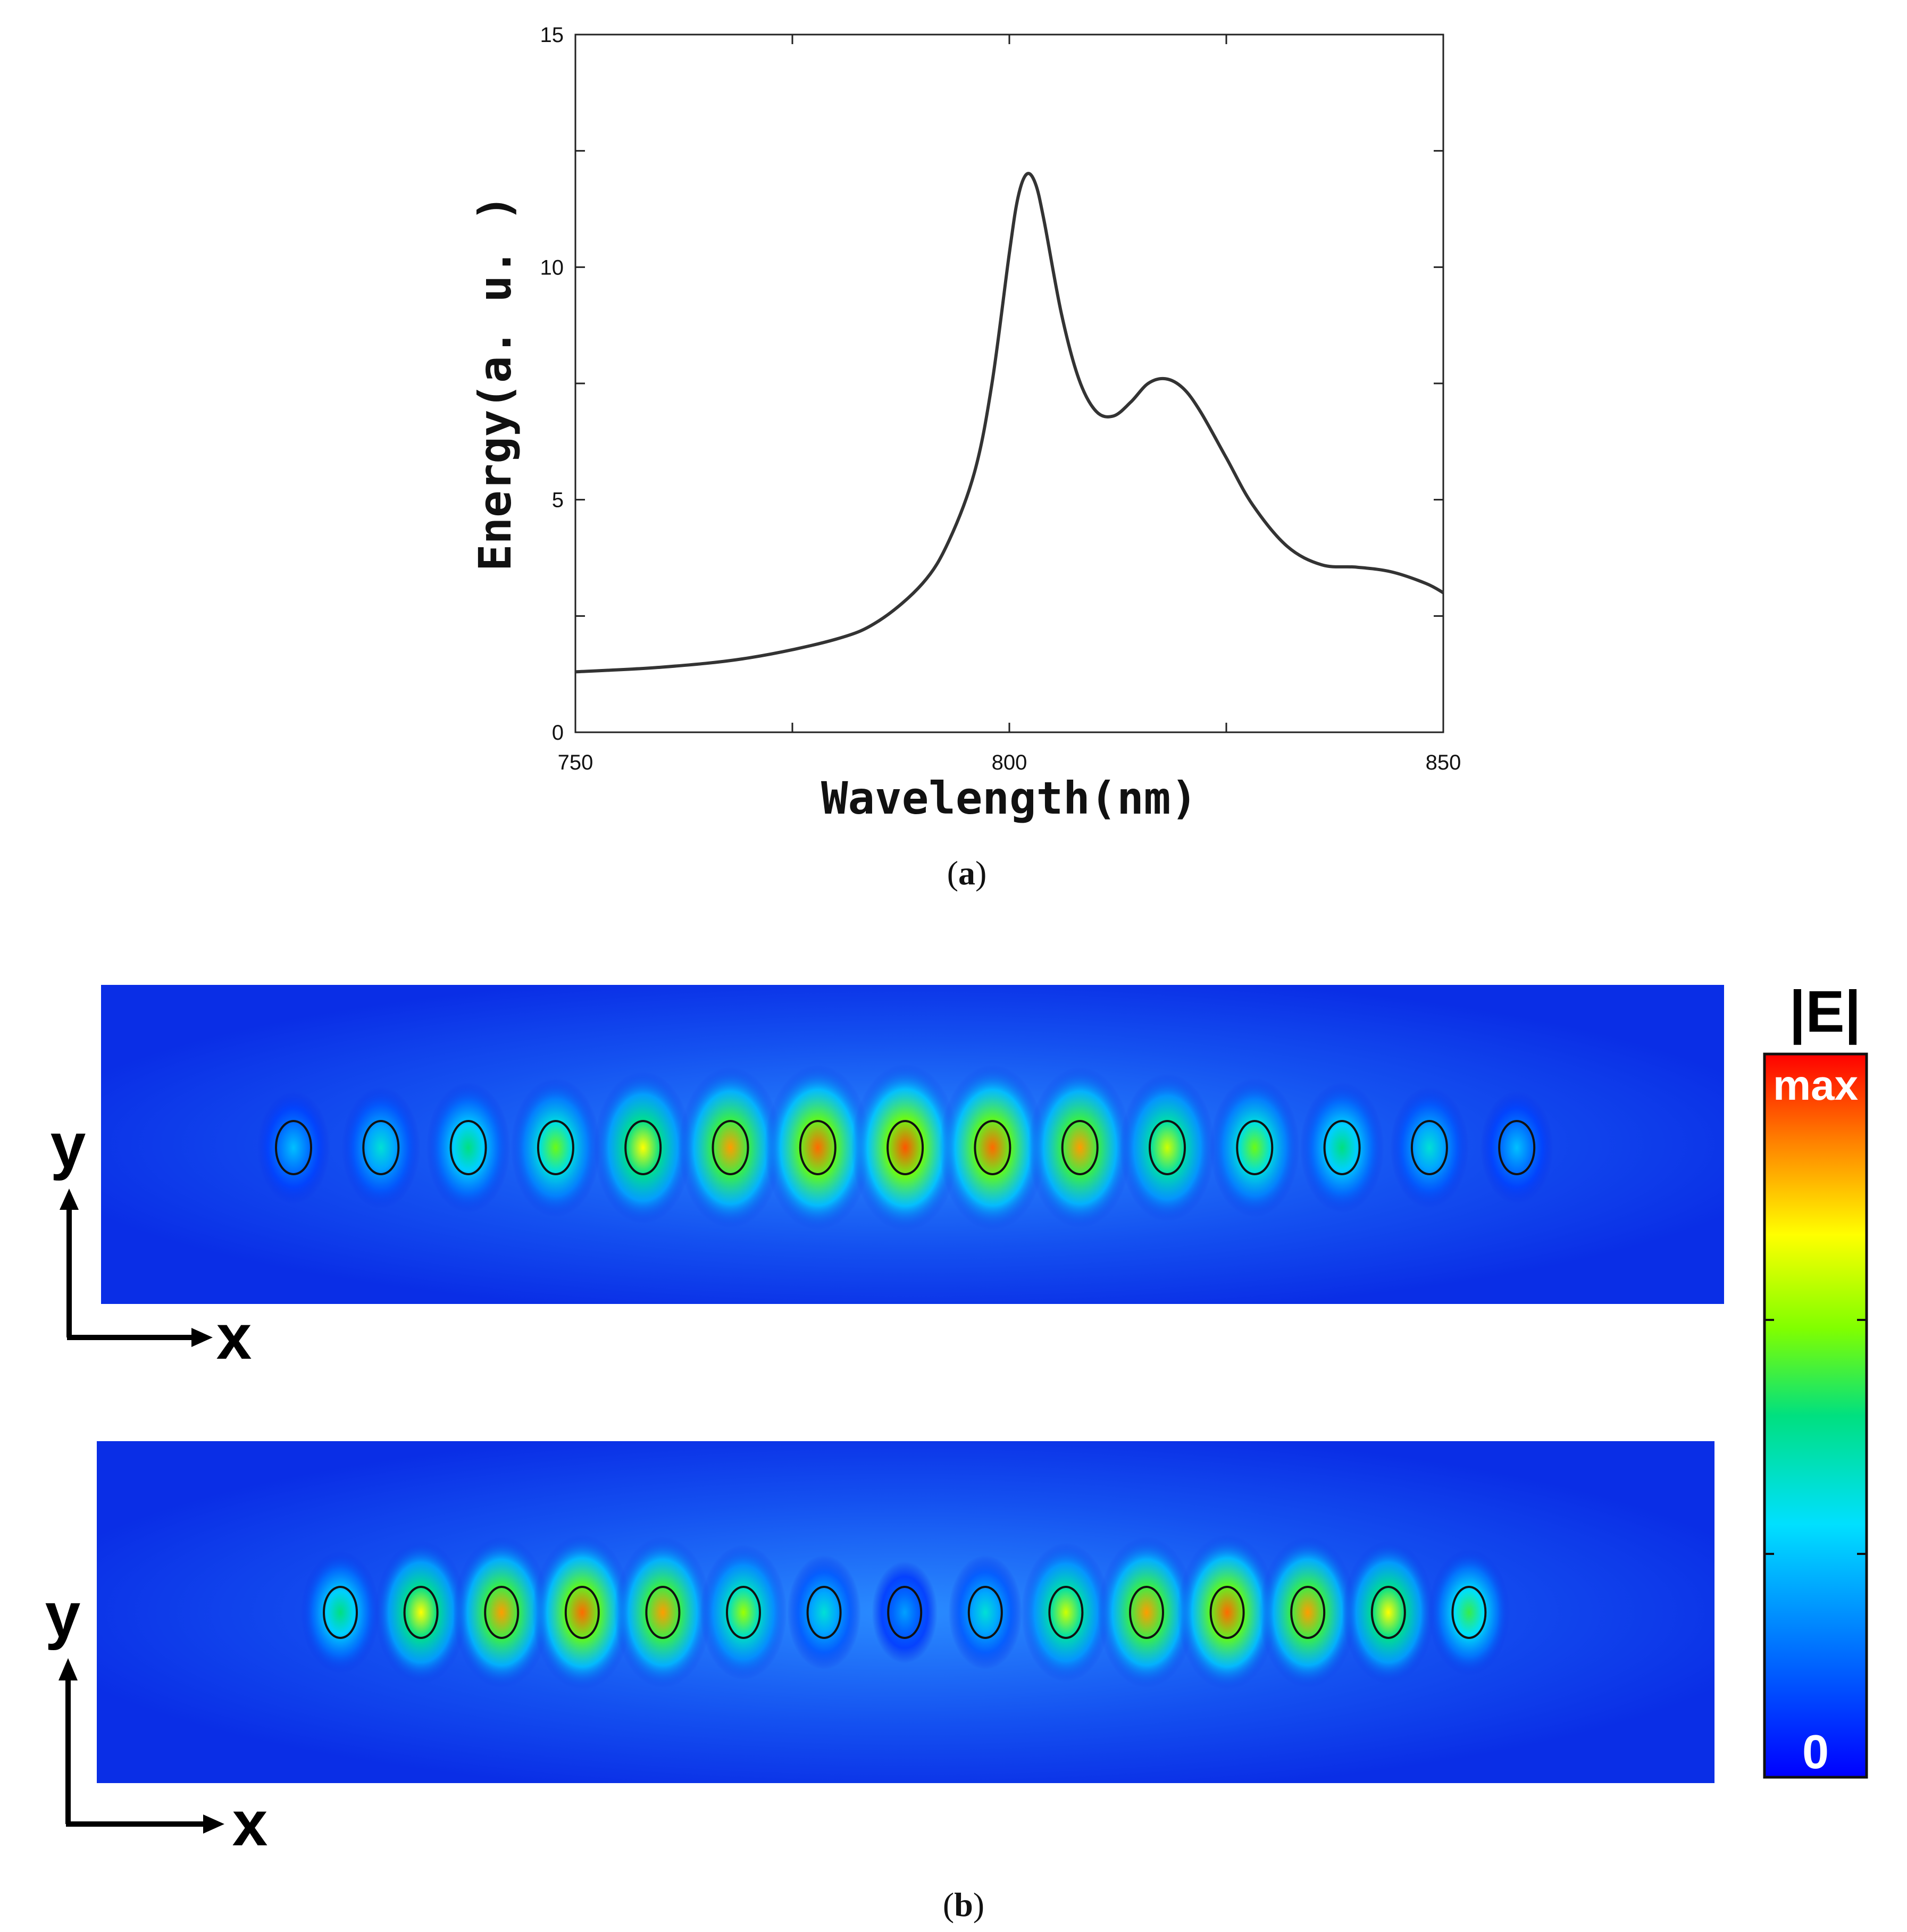 This screenshot has height=1932, width=1907. What do you see at coordinates (63, 1615) in the screenshot?
I see `y-axis-letter-2: y` at bounding box center [63, 1615].